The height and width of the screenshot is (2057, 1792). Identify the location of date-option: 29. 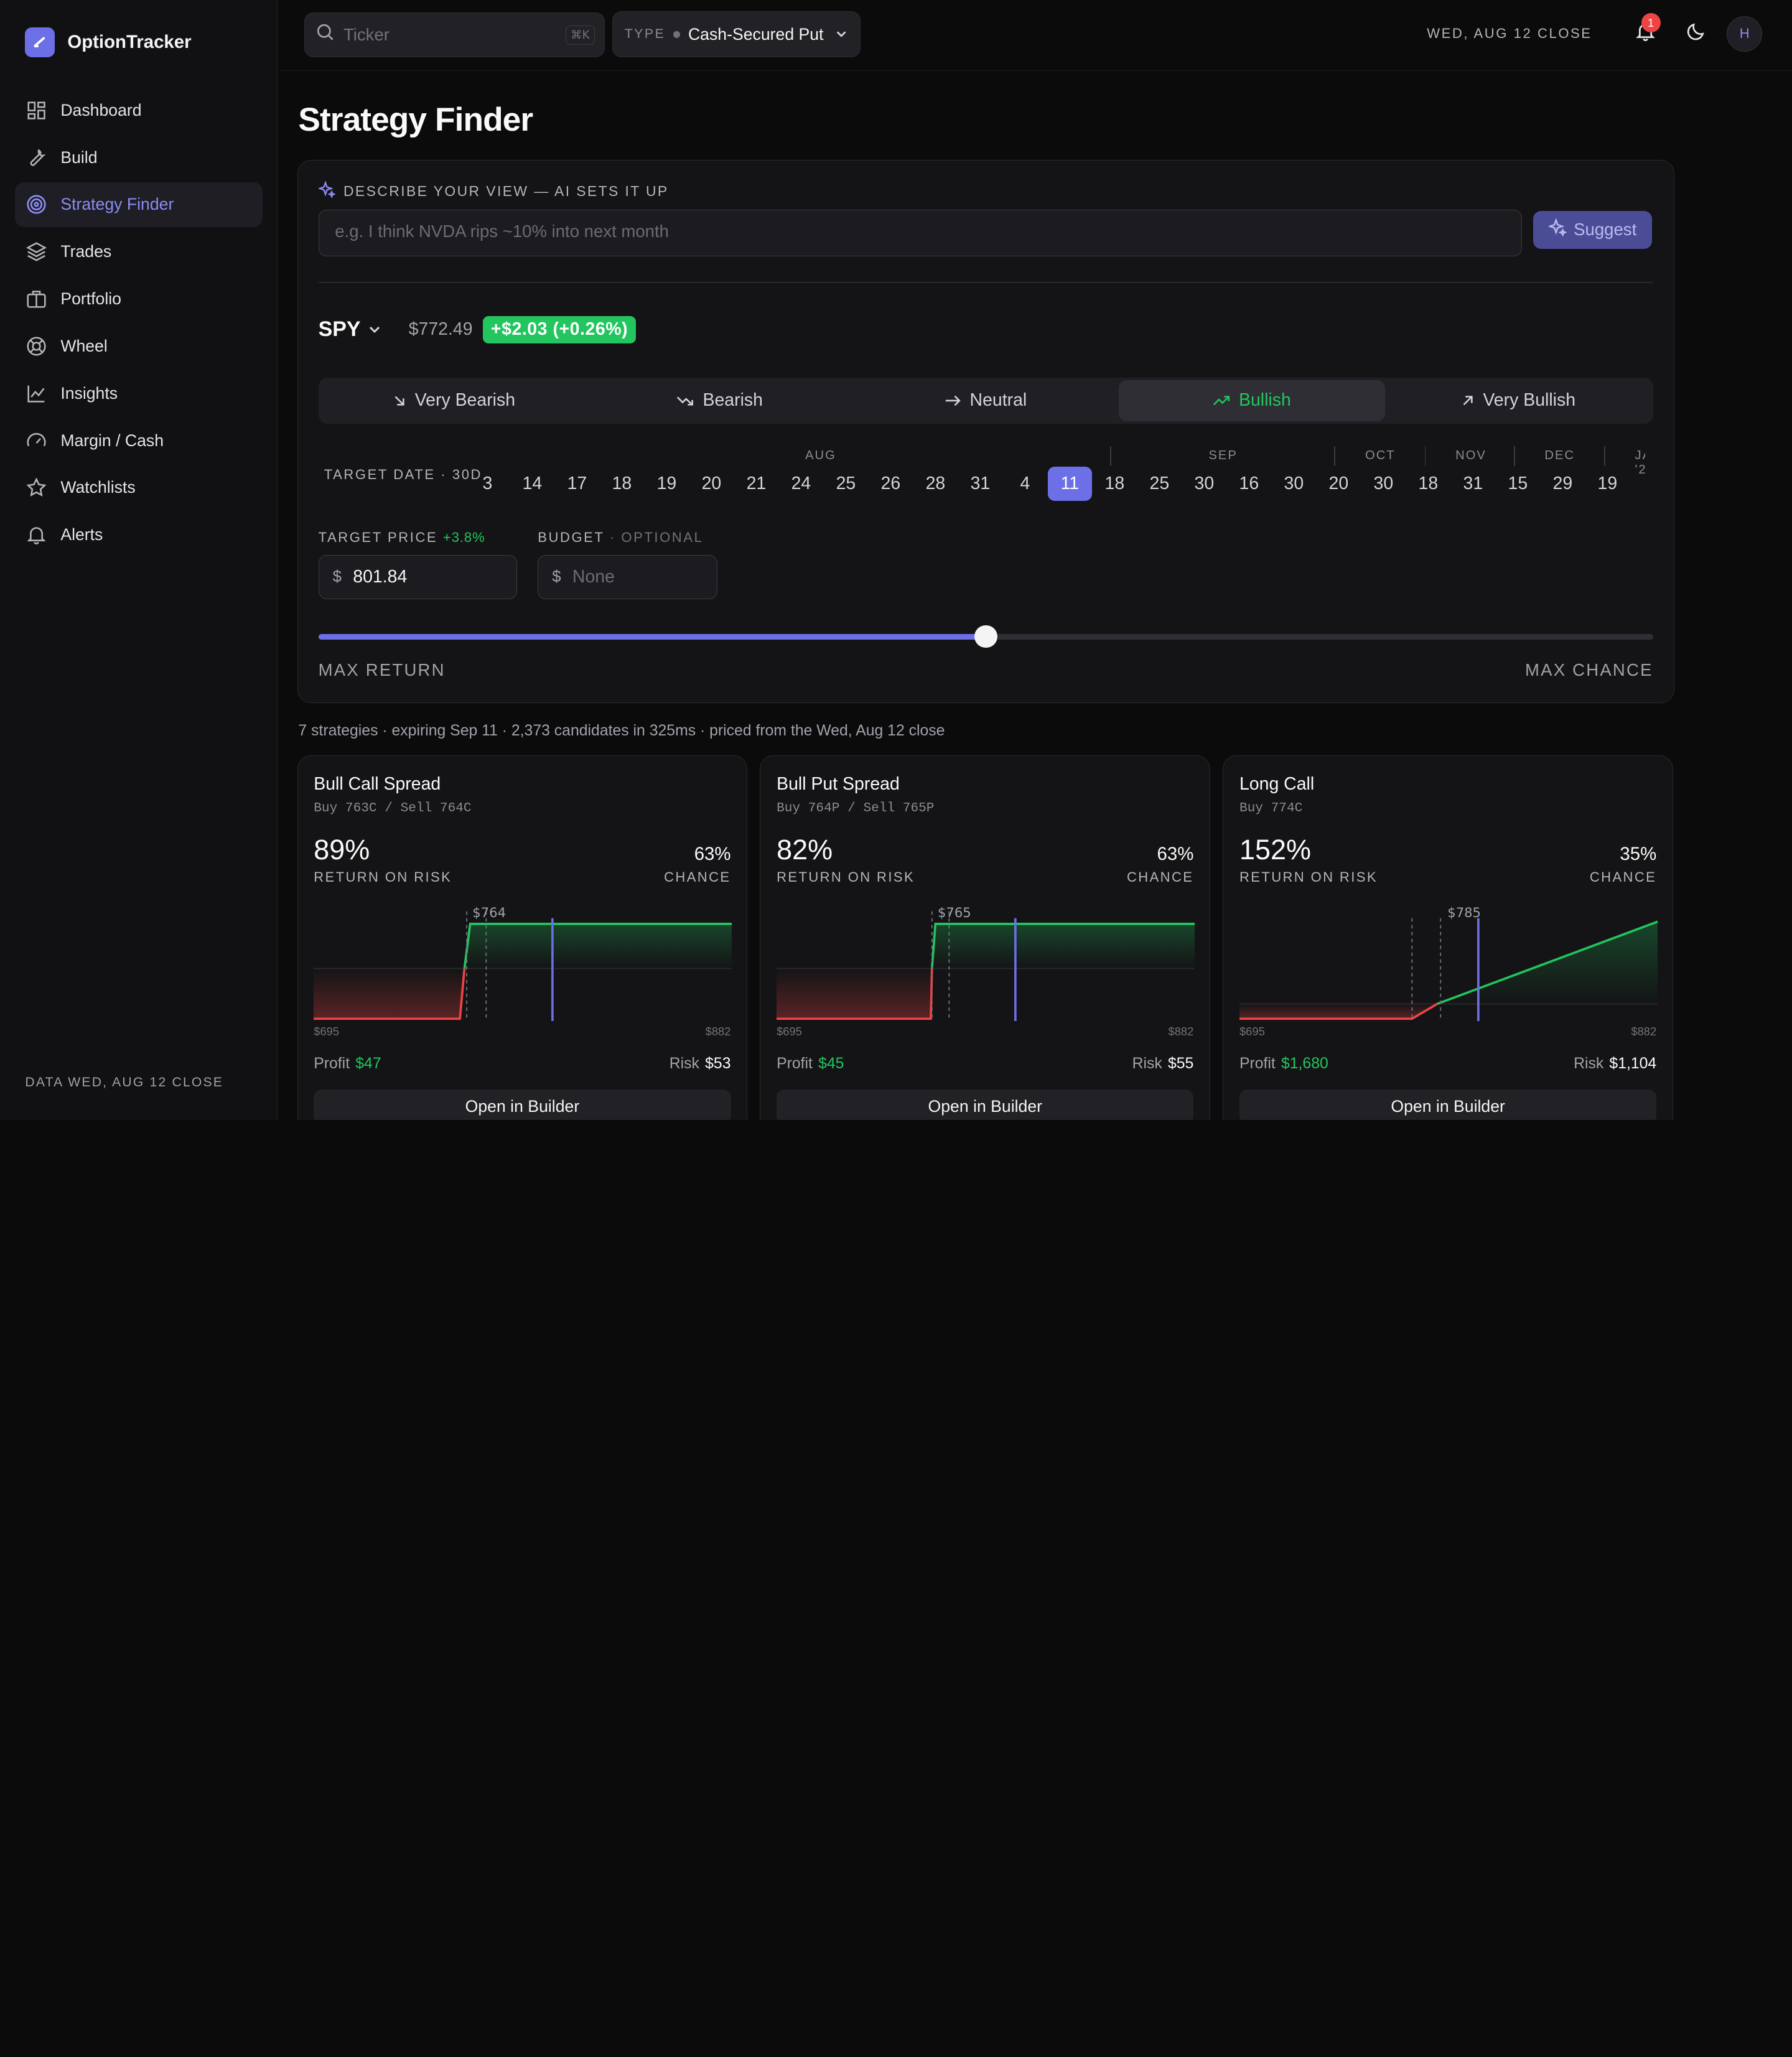
(1562, 483).